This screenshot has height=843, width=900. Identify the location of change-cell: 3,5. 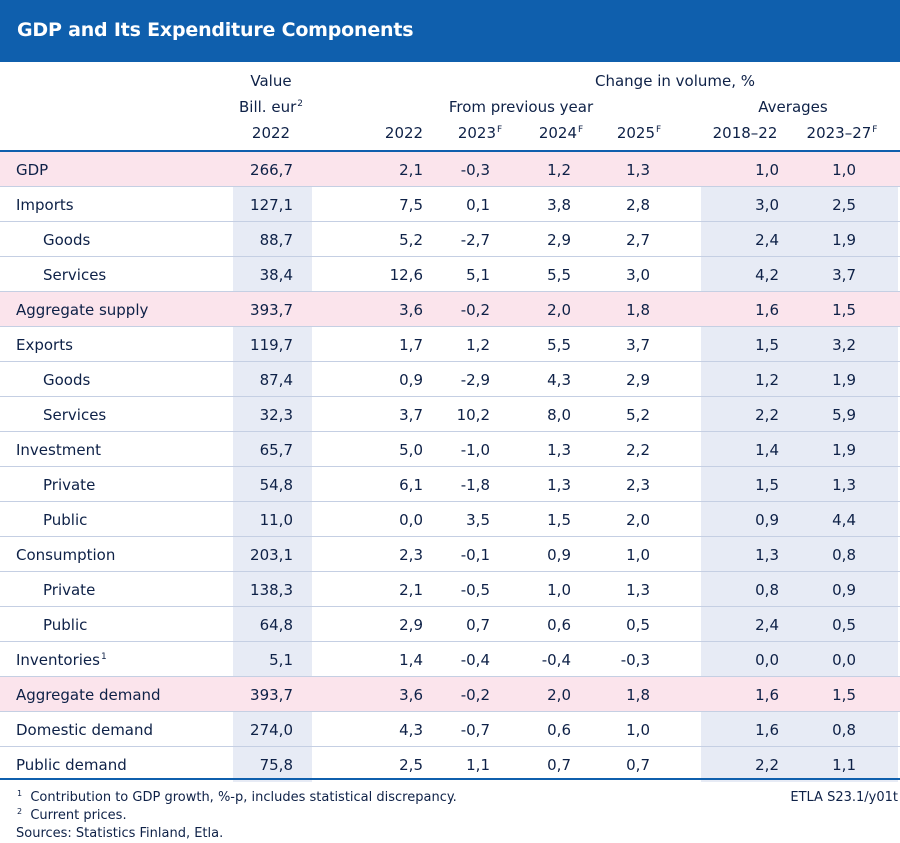
(478, 520).